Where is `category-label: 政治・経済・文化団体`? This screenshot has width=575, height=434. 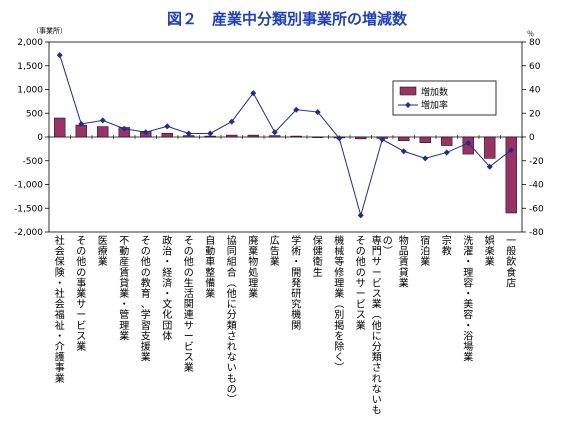
category-label: 政治・経済・文化団体 is located at coordinates (167, 288).